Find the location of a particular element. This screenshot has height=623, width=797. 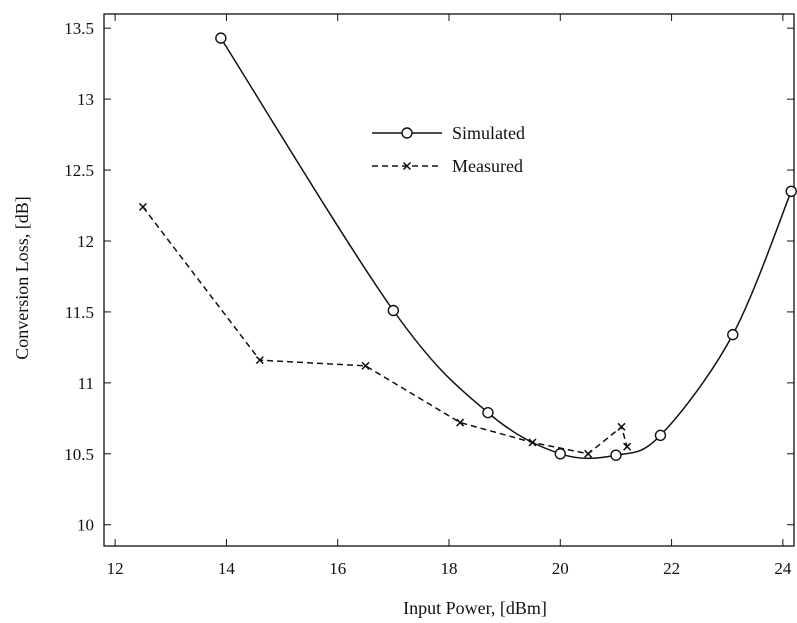

legend-item-simulated: Simulated is located at coordinates (448, 133).